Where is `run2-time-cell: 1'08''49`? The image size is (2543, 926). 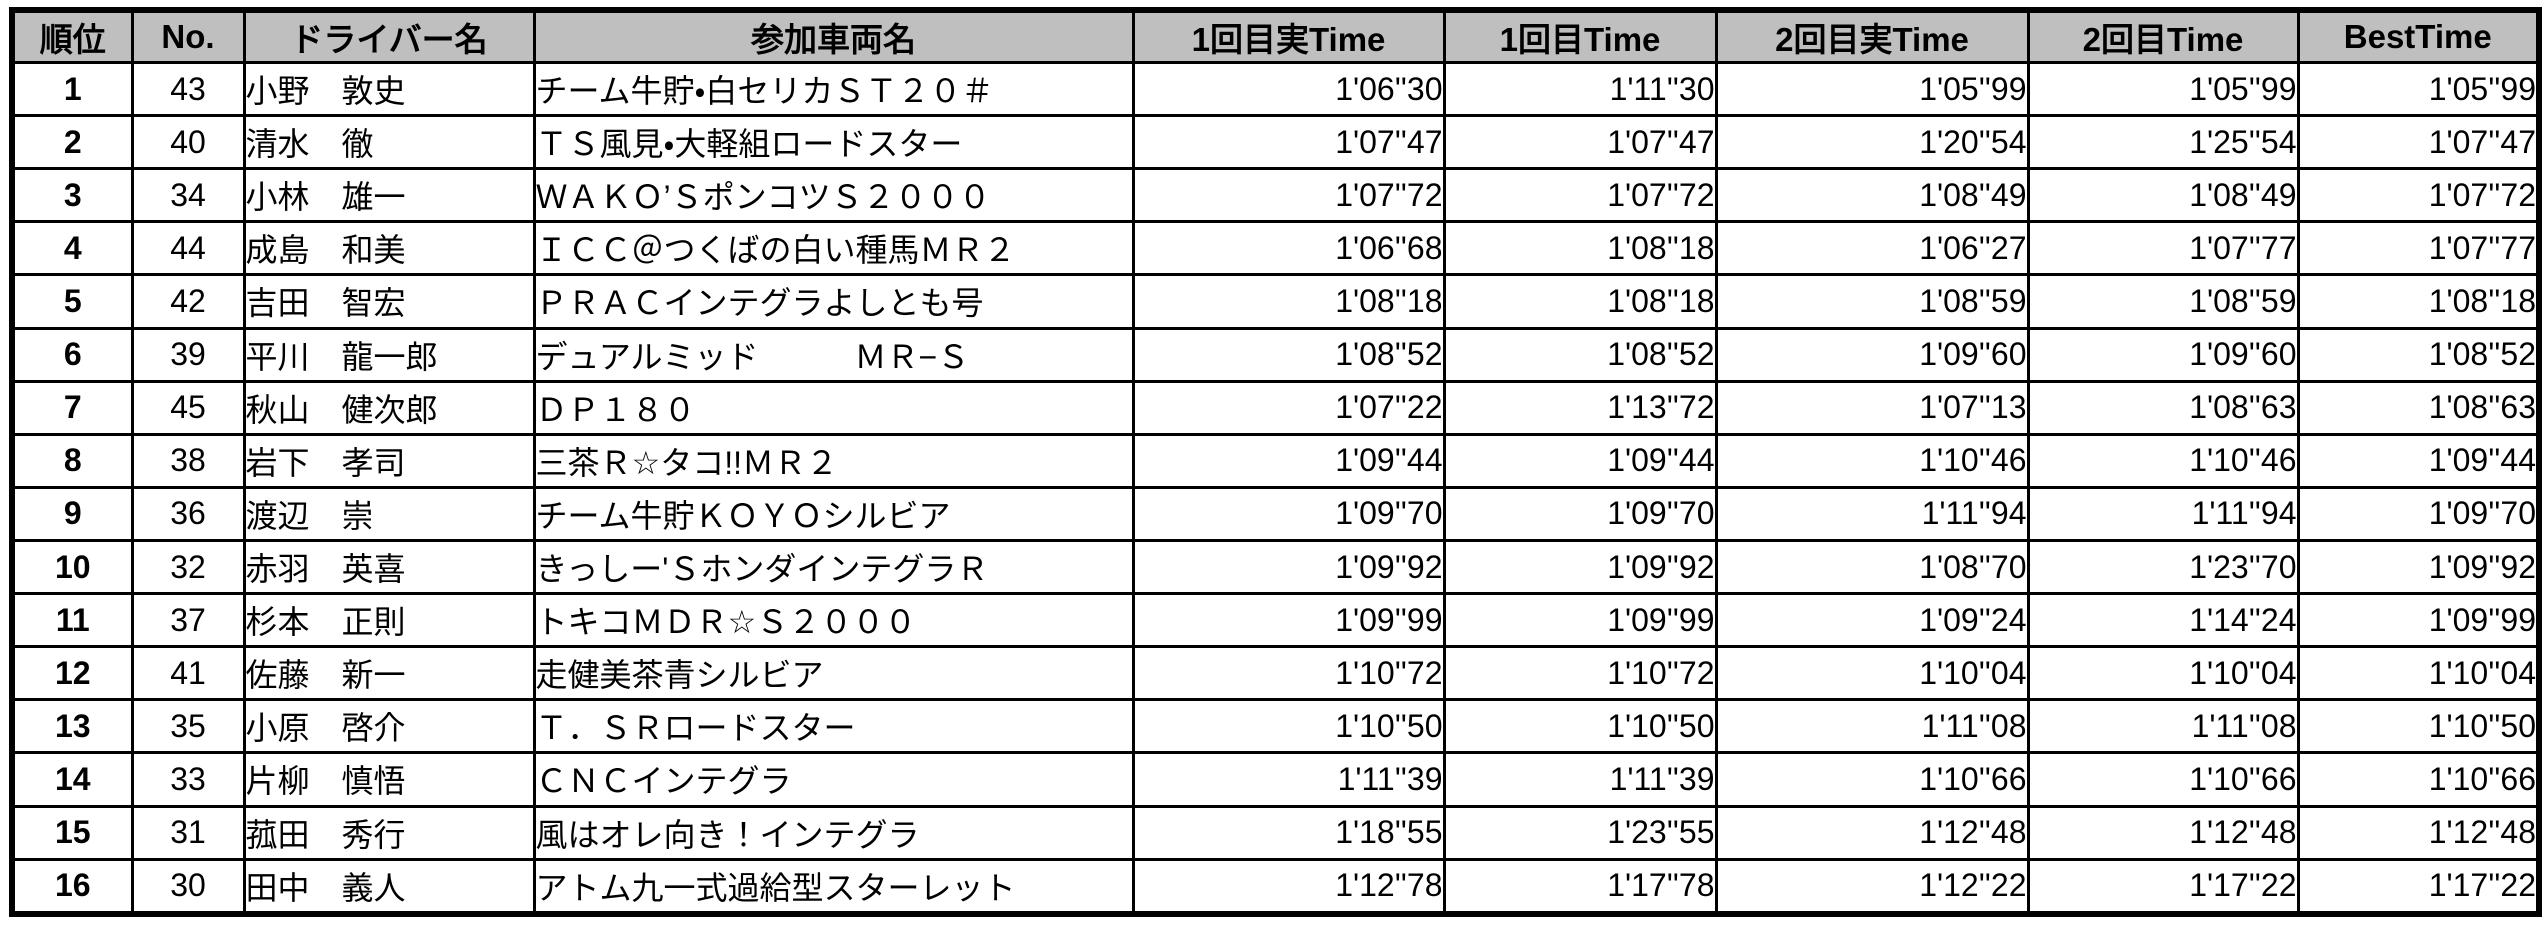
run2-time-cell: 1'08''49 is located at coordinates (2163, 195).